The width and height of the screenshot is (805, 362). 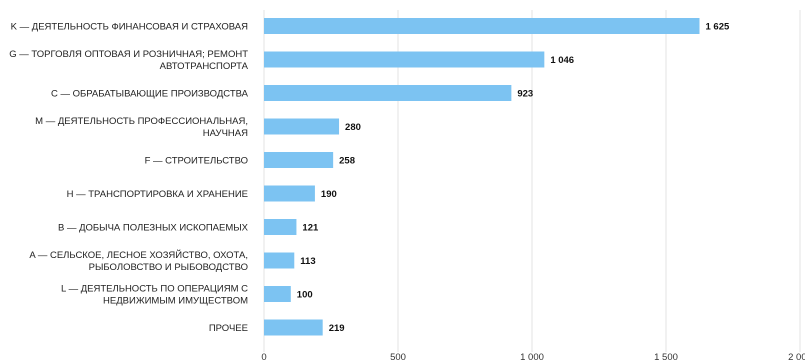 What do you see at coordinates (263, 357) in the screenshot?
I see `x-tick-label: 0` at bounding box center [263, 357].